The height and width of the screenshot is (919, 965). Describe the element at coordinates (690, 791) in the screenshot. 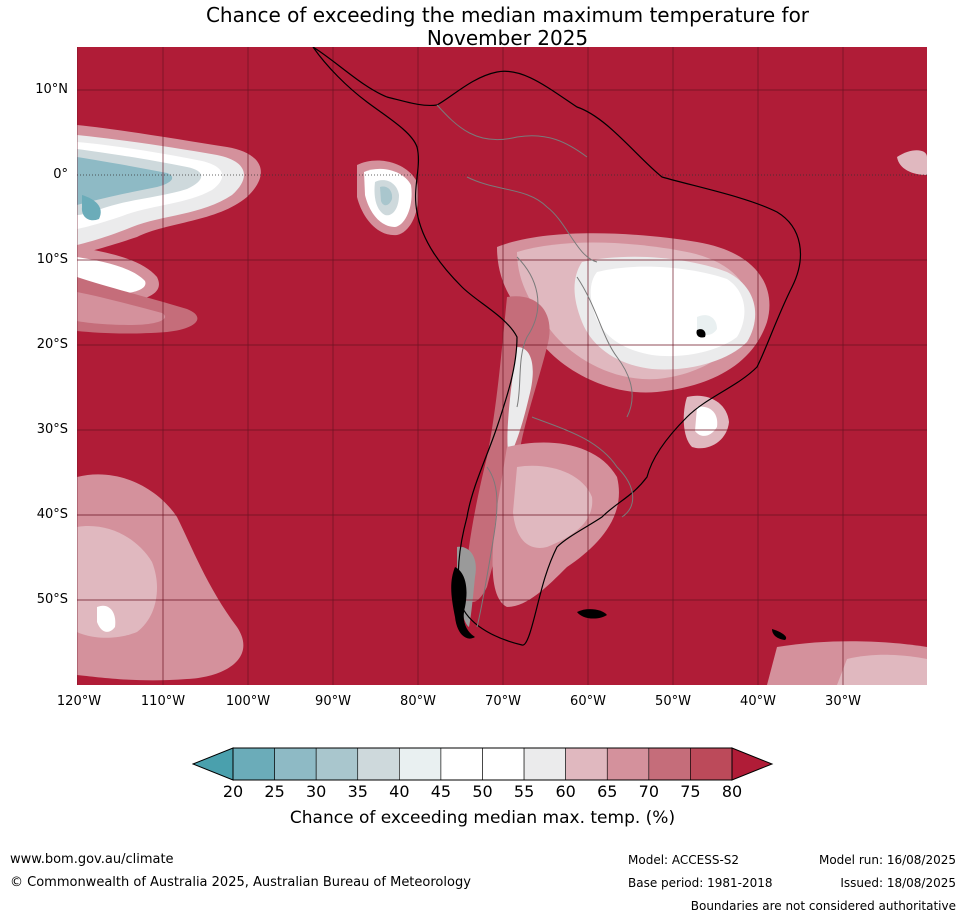

I see `colorbar-tick-label: 75` at that location.